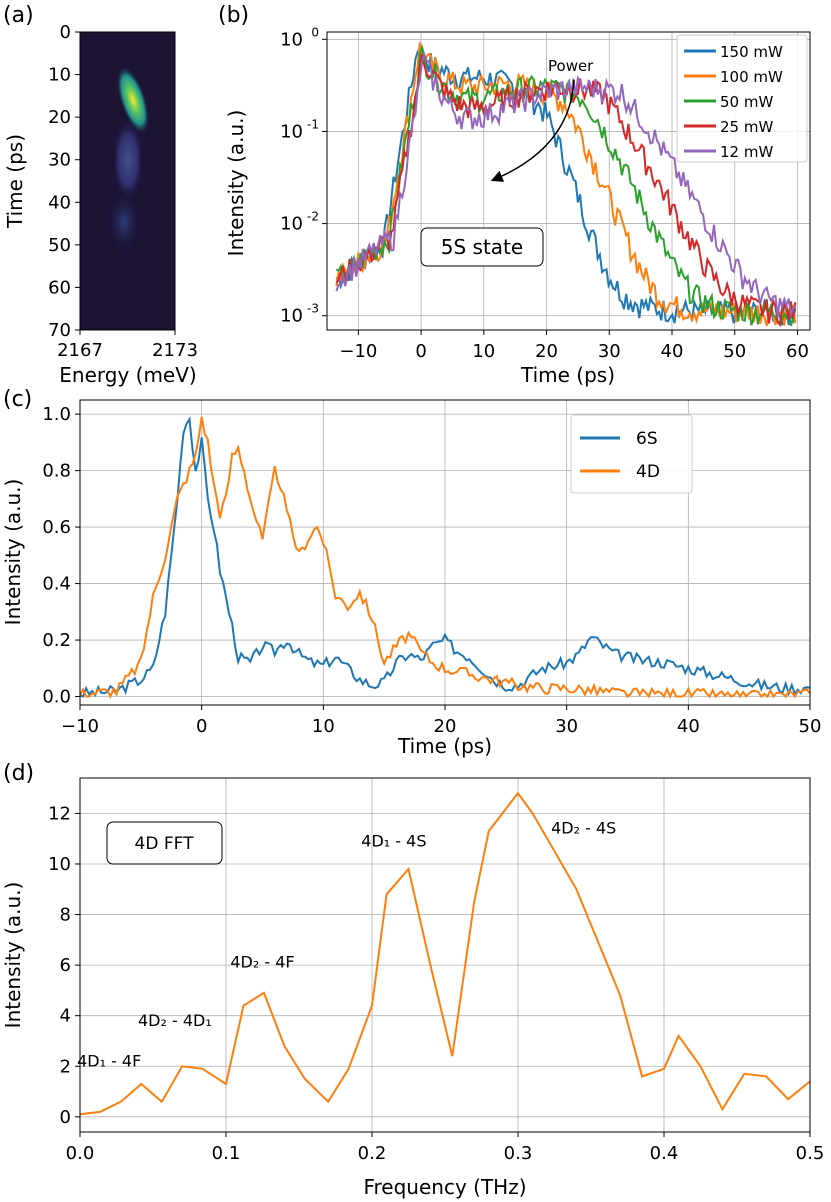  What do you see at coordinates (109, 1060) in the screenshot?
I see `d-annotation-label: 4D₁ - 4F` at bounding box center [109, 1060].